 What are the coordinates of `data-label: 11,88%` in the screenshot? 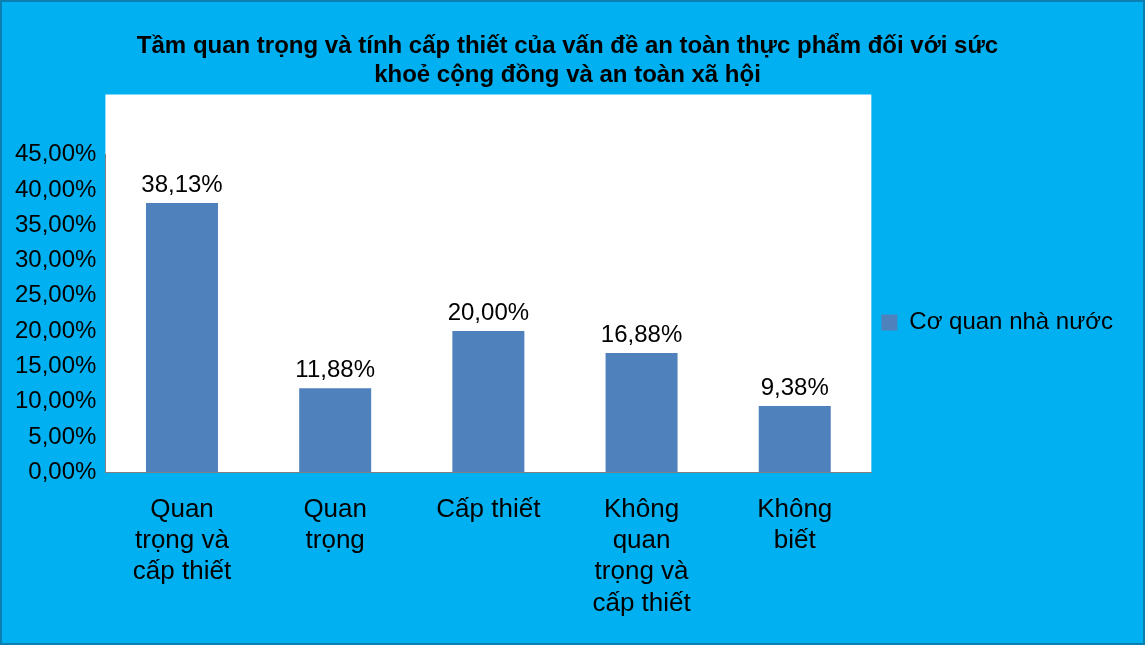 It's located at (335, 368).